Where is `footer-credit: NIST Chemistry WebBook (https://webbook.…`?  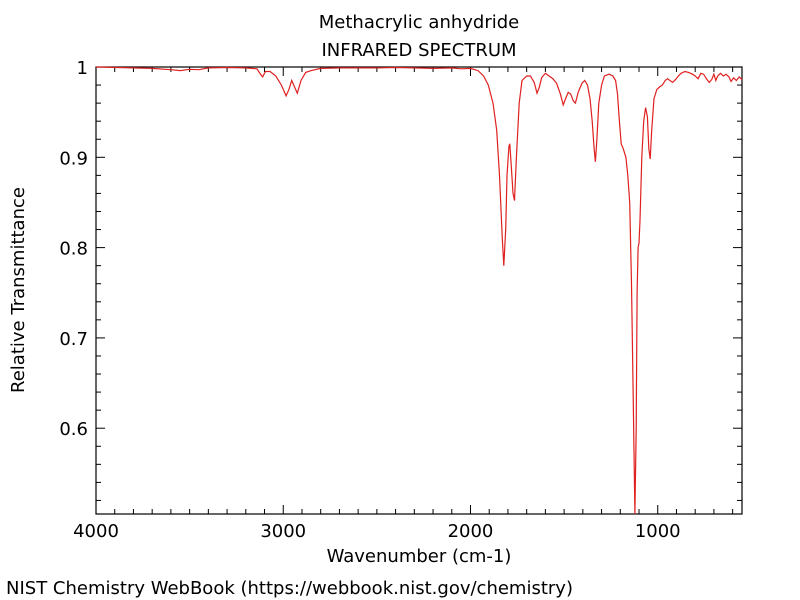 footer-credit: NIST Chemistry WebBook (https://webbook.… is located at coordinates (289, 588).